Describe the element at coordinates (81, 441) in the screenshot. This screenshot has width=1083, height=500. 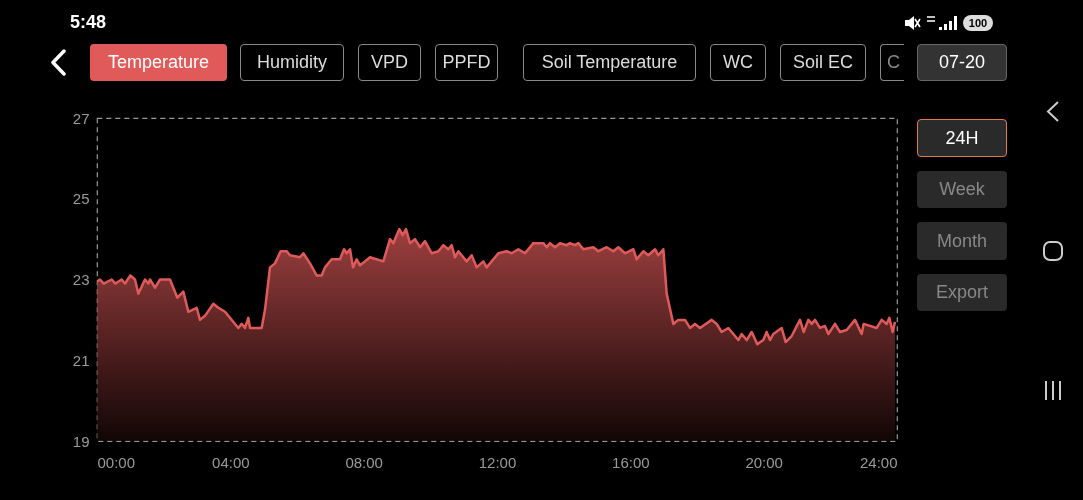
I see `y-tick-label: 19` at that location.